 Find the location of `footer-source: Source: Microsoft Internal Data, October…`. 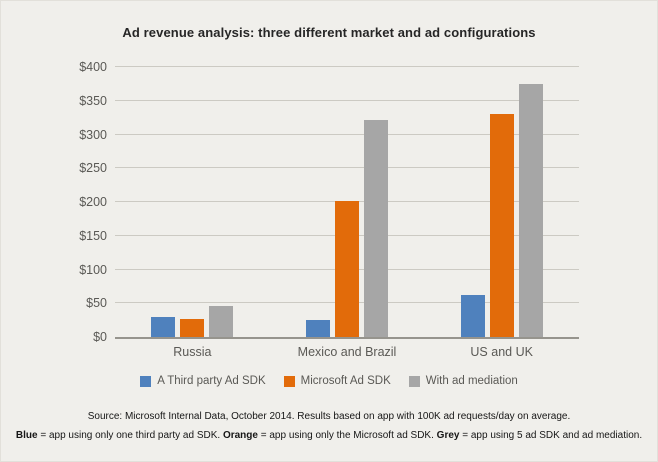

footer-source: Source: Microsoft Internal Data, October… is located at coordinates (329, 416).